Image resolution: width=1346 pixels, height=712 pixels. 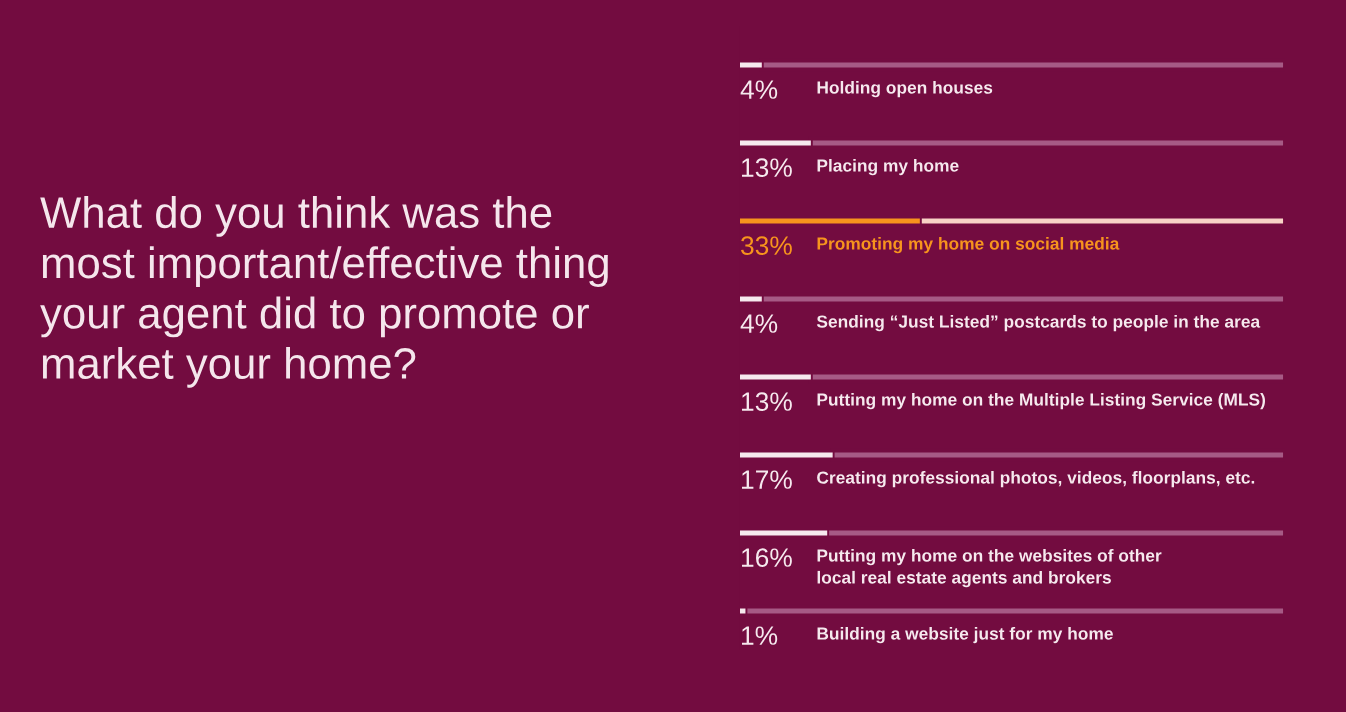 What do you see at coordinates (965, 635) in the screenshot?
I see `y-tick-label: Building a website just for my home` at bounding box center [965, 635].